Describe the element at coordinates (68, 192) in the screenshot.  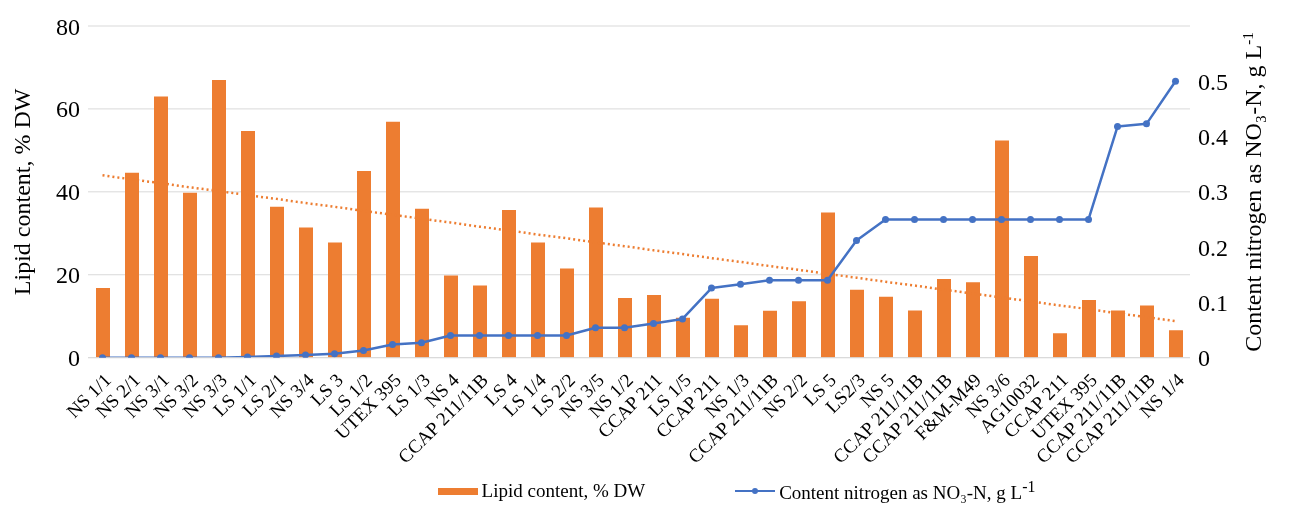
I see `y-tick-label: 40` at that location.